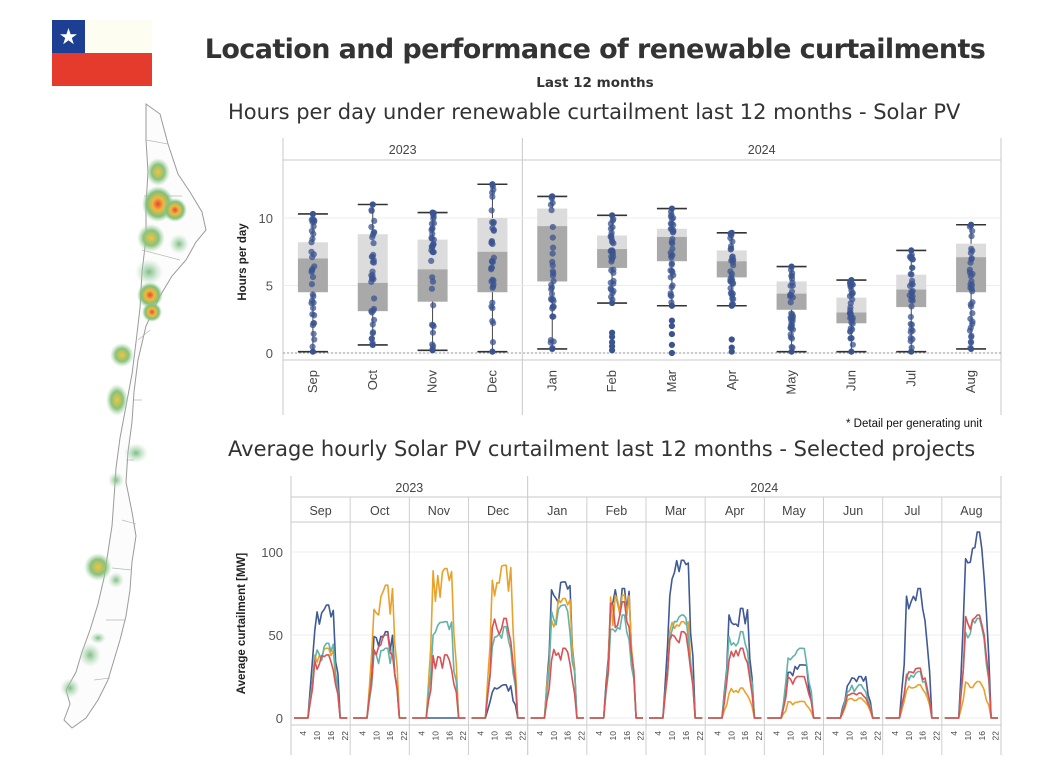 The height and width of the screenshot is (769, 1043). What do you see at coordinates (617, 511) in the screenshot?
I see `month-label: Feb` at bounding box center [617, 511].